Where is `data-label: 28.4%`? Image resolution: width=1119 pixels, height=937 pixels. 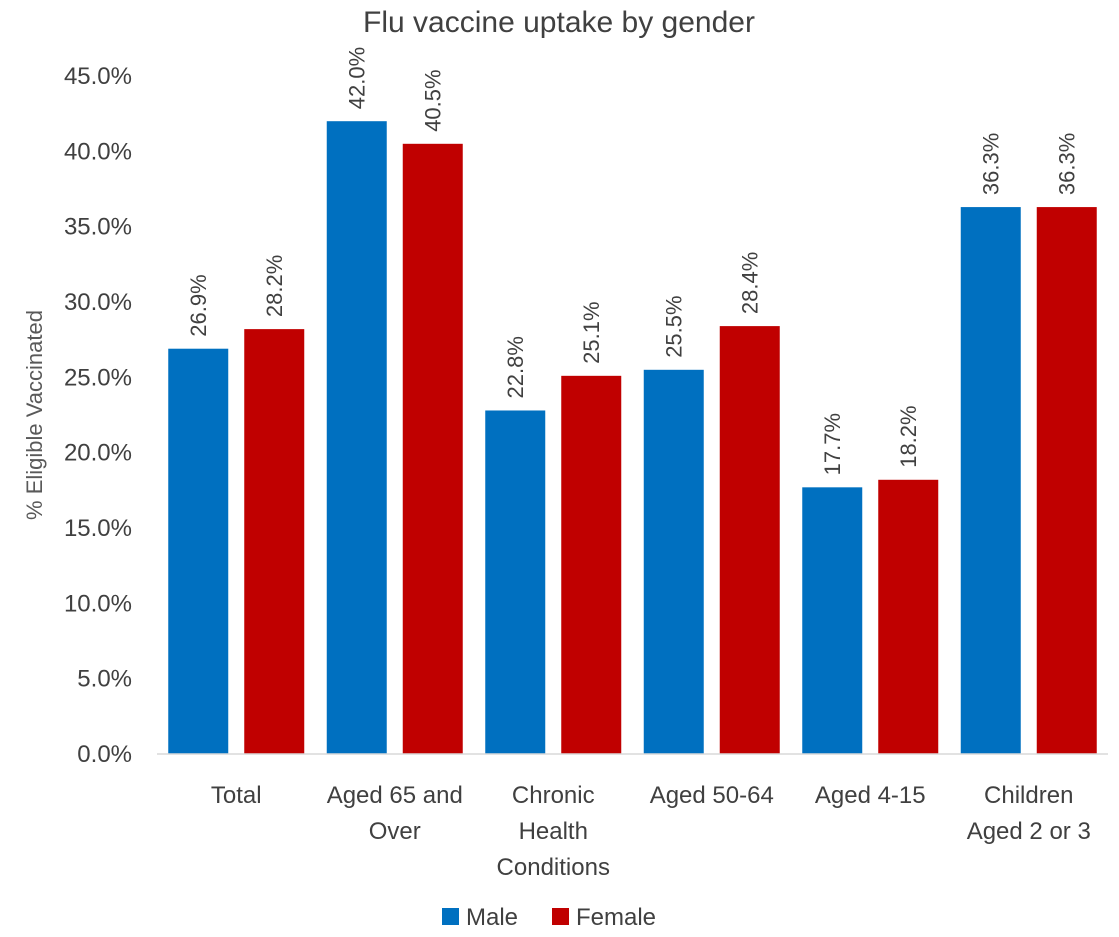
data-label: 28.4% is located at coordinates (750, 283).